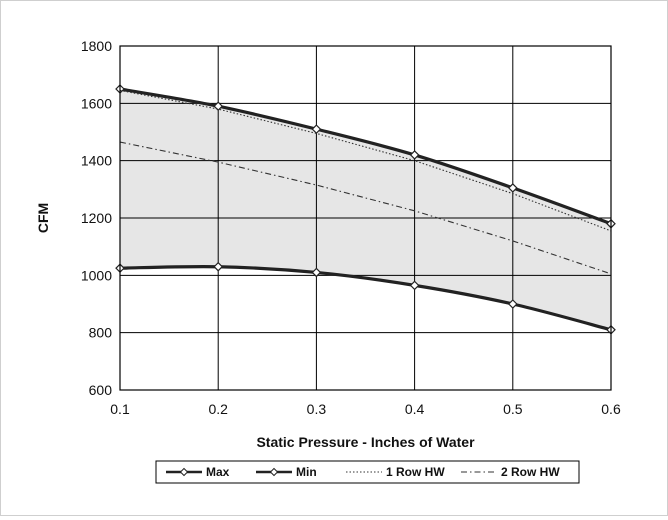 The height and width of the screenshot is (520, 668). Describe the element at coordinates (611, 409) in the screenshot. I see `x-tick-label: 0.6` at that location.